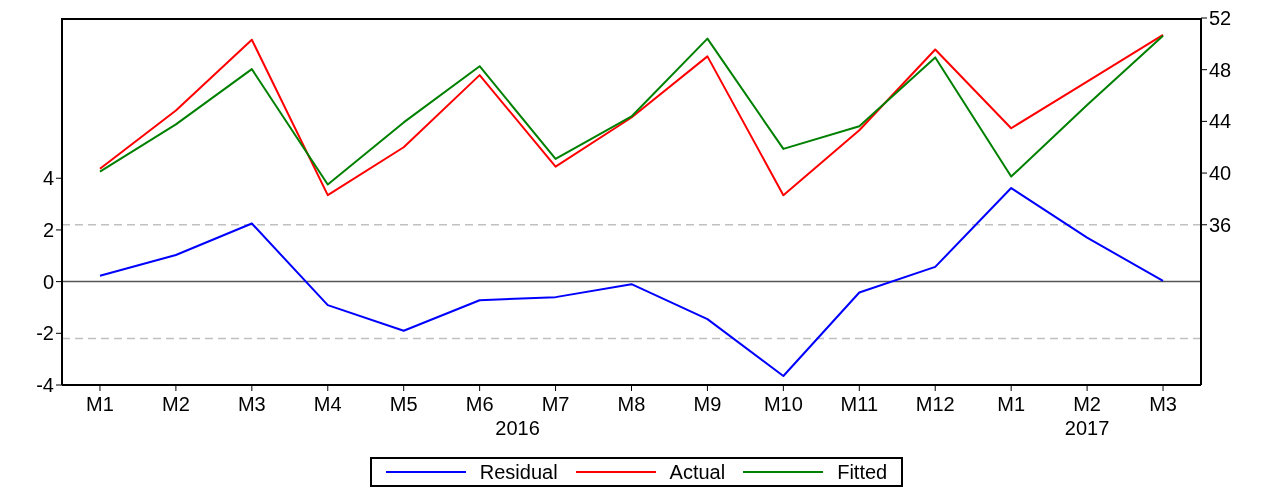  What do you see at coordinates (45, 333) in the screenshot?
I see `y-tick-label: -2` at bounding box center [45, 333].